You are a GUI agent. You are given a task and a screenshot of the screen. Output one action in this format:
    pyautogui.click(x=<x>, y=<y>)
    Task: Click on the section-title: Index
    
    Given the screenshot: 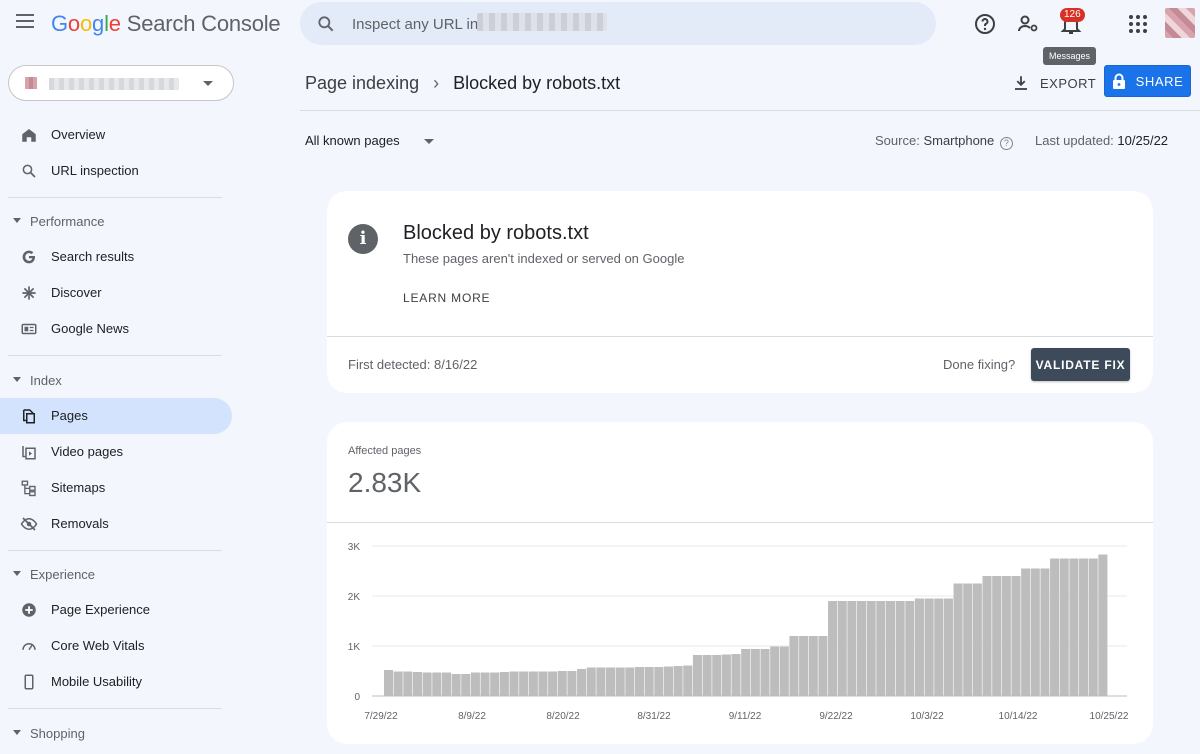 What is the action you would take?
    pyautogui.click(x=46, y=380)
    